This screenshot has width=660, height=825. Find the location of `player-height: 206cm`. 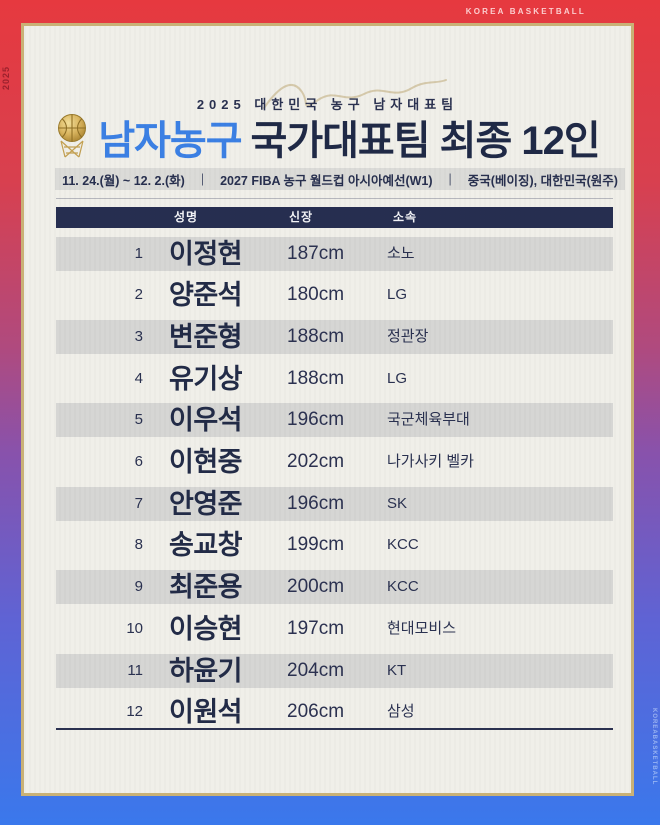

player-height: 206cm is located at coordinates (316, 712).